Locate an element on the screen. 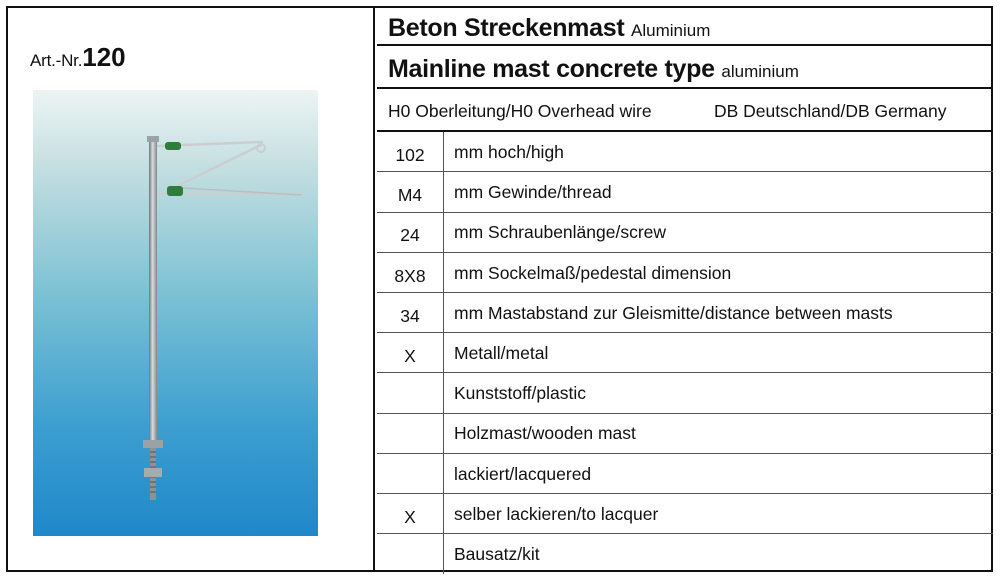  spec-value: M4 is located at coordinates (410, 192).